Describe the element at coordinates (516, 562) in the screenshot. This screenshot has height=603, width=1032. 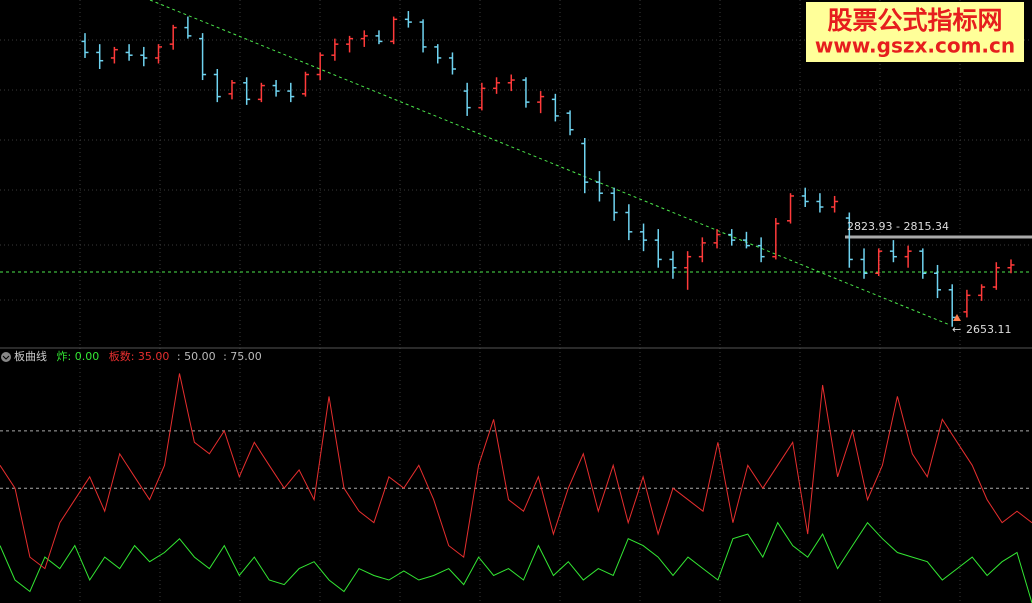
I see `indicator-line` at that location.